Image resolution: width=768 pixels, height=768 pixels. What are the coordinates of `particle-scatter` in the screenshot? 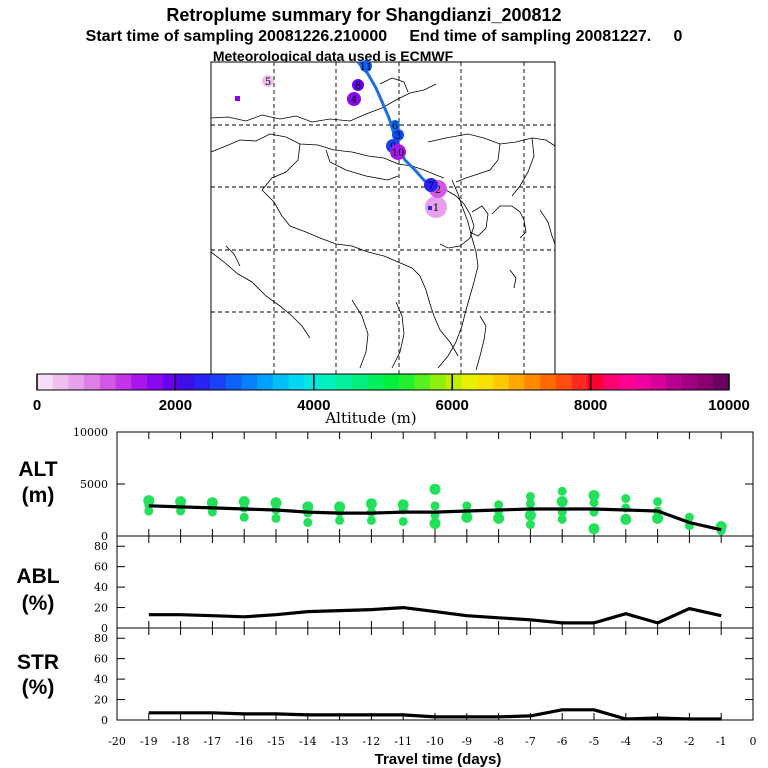 It's located at (435, 509).